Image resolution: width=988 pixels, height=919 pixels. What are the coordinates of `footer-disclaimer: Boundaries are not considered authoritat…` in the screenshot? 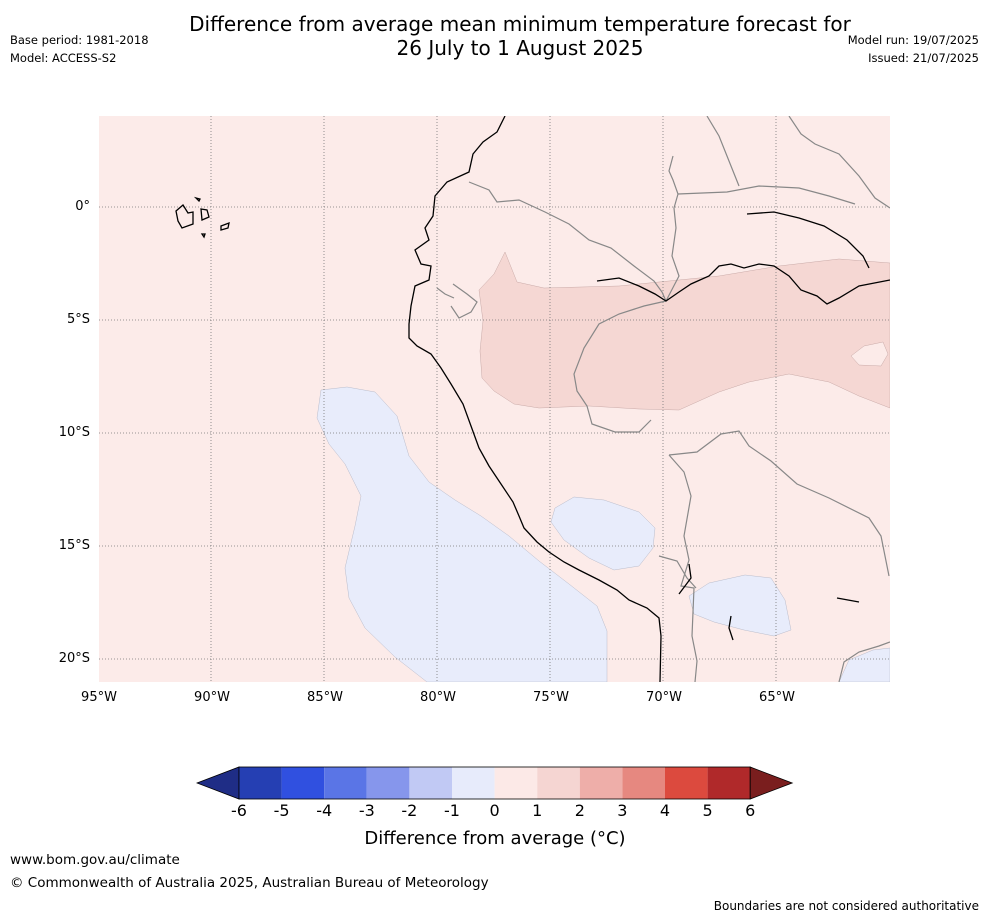 It's located at (846, 906).